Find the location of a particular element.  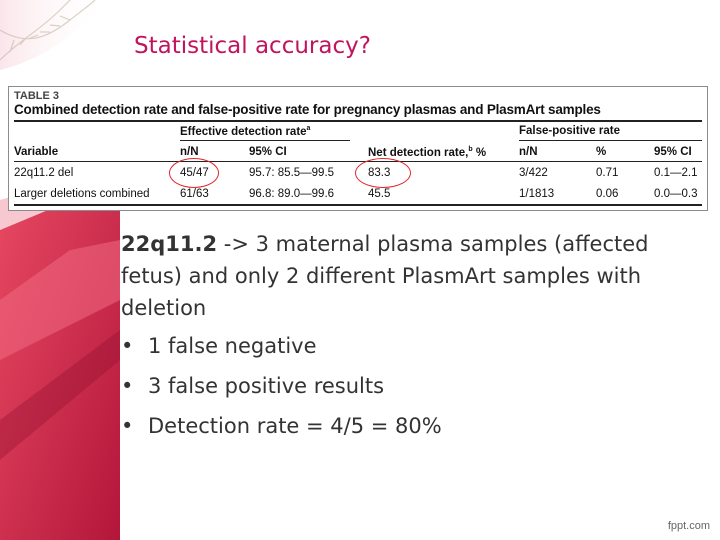

table-cell-variable: 22q11.2 del is located at coordinates (44, 173).